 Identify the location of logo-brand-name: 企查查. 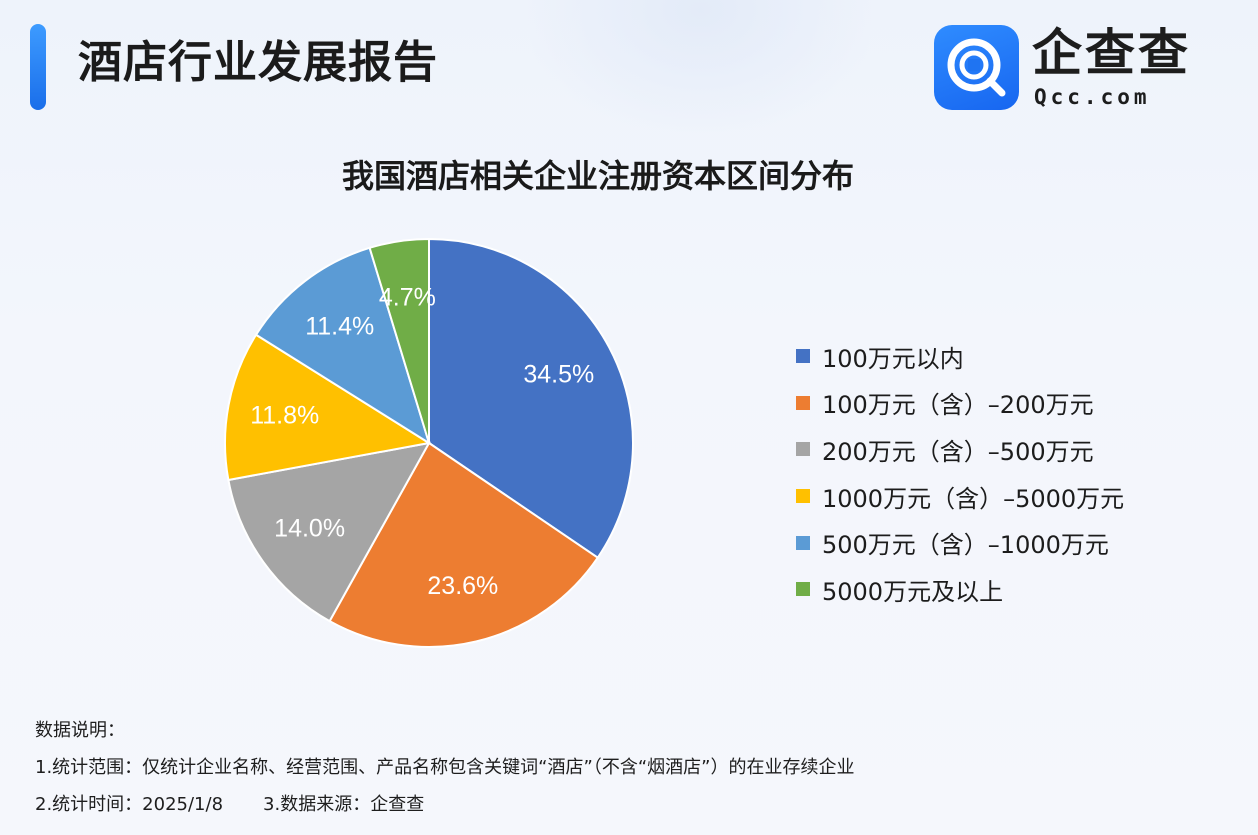
(1111, 53).